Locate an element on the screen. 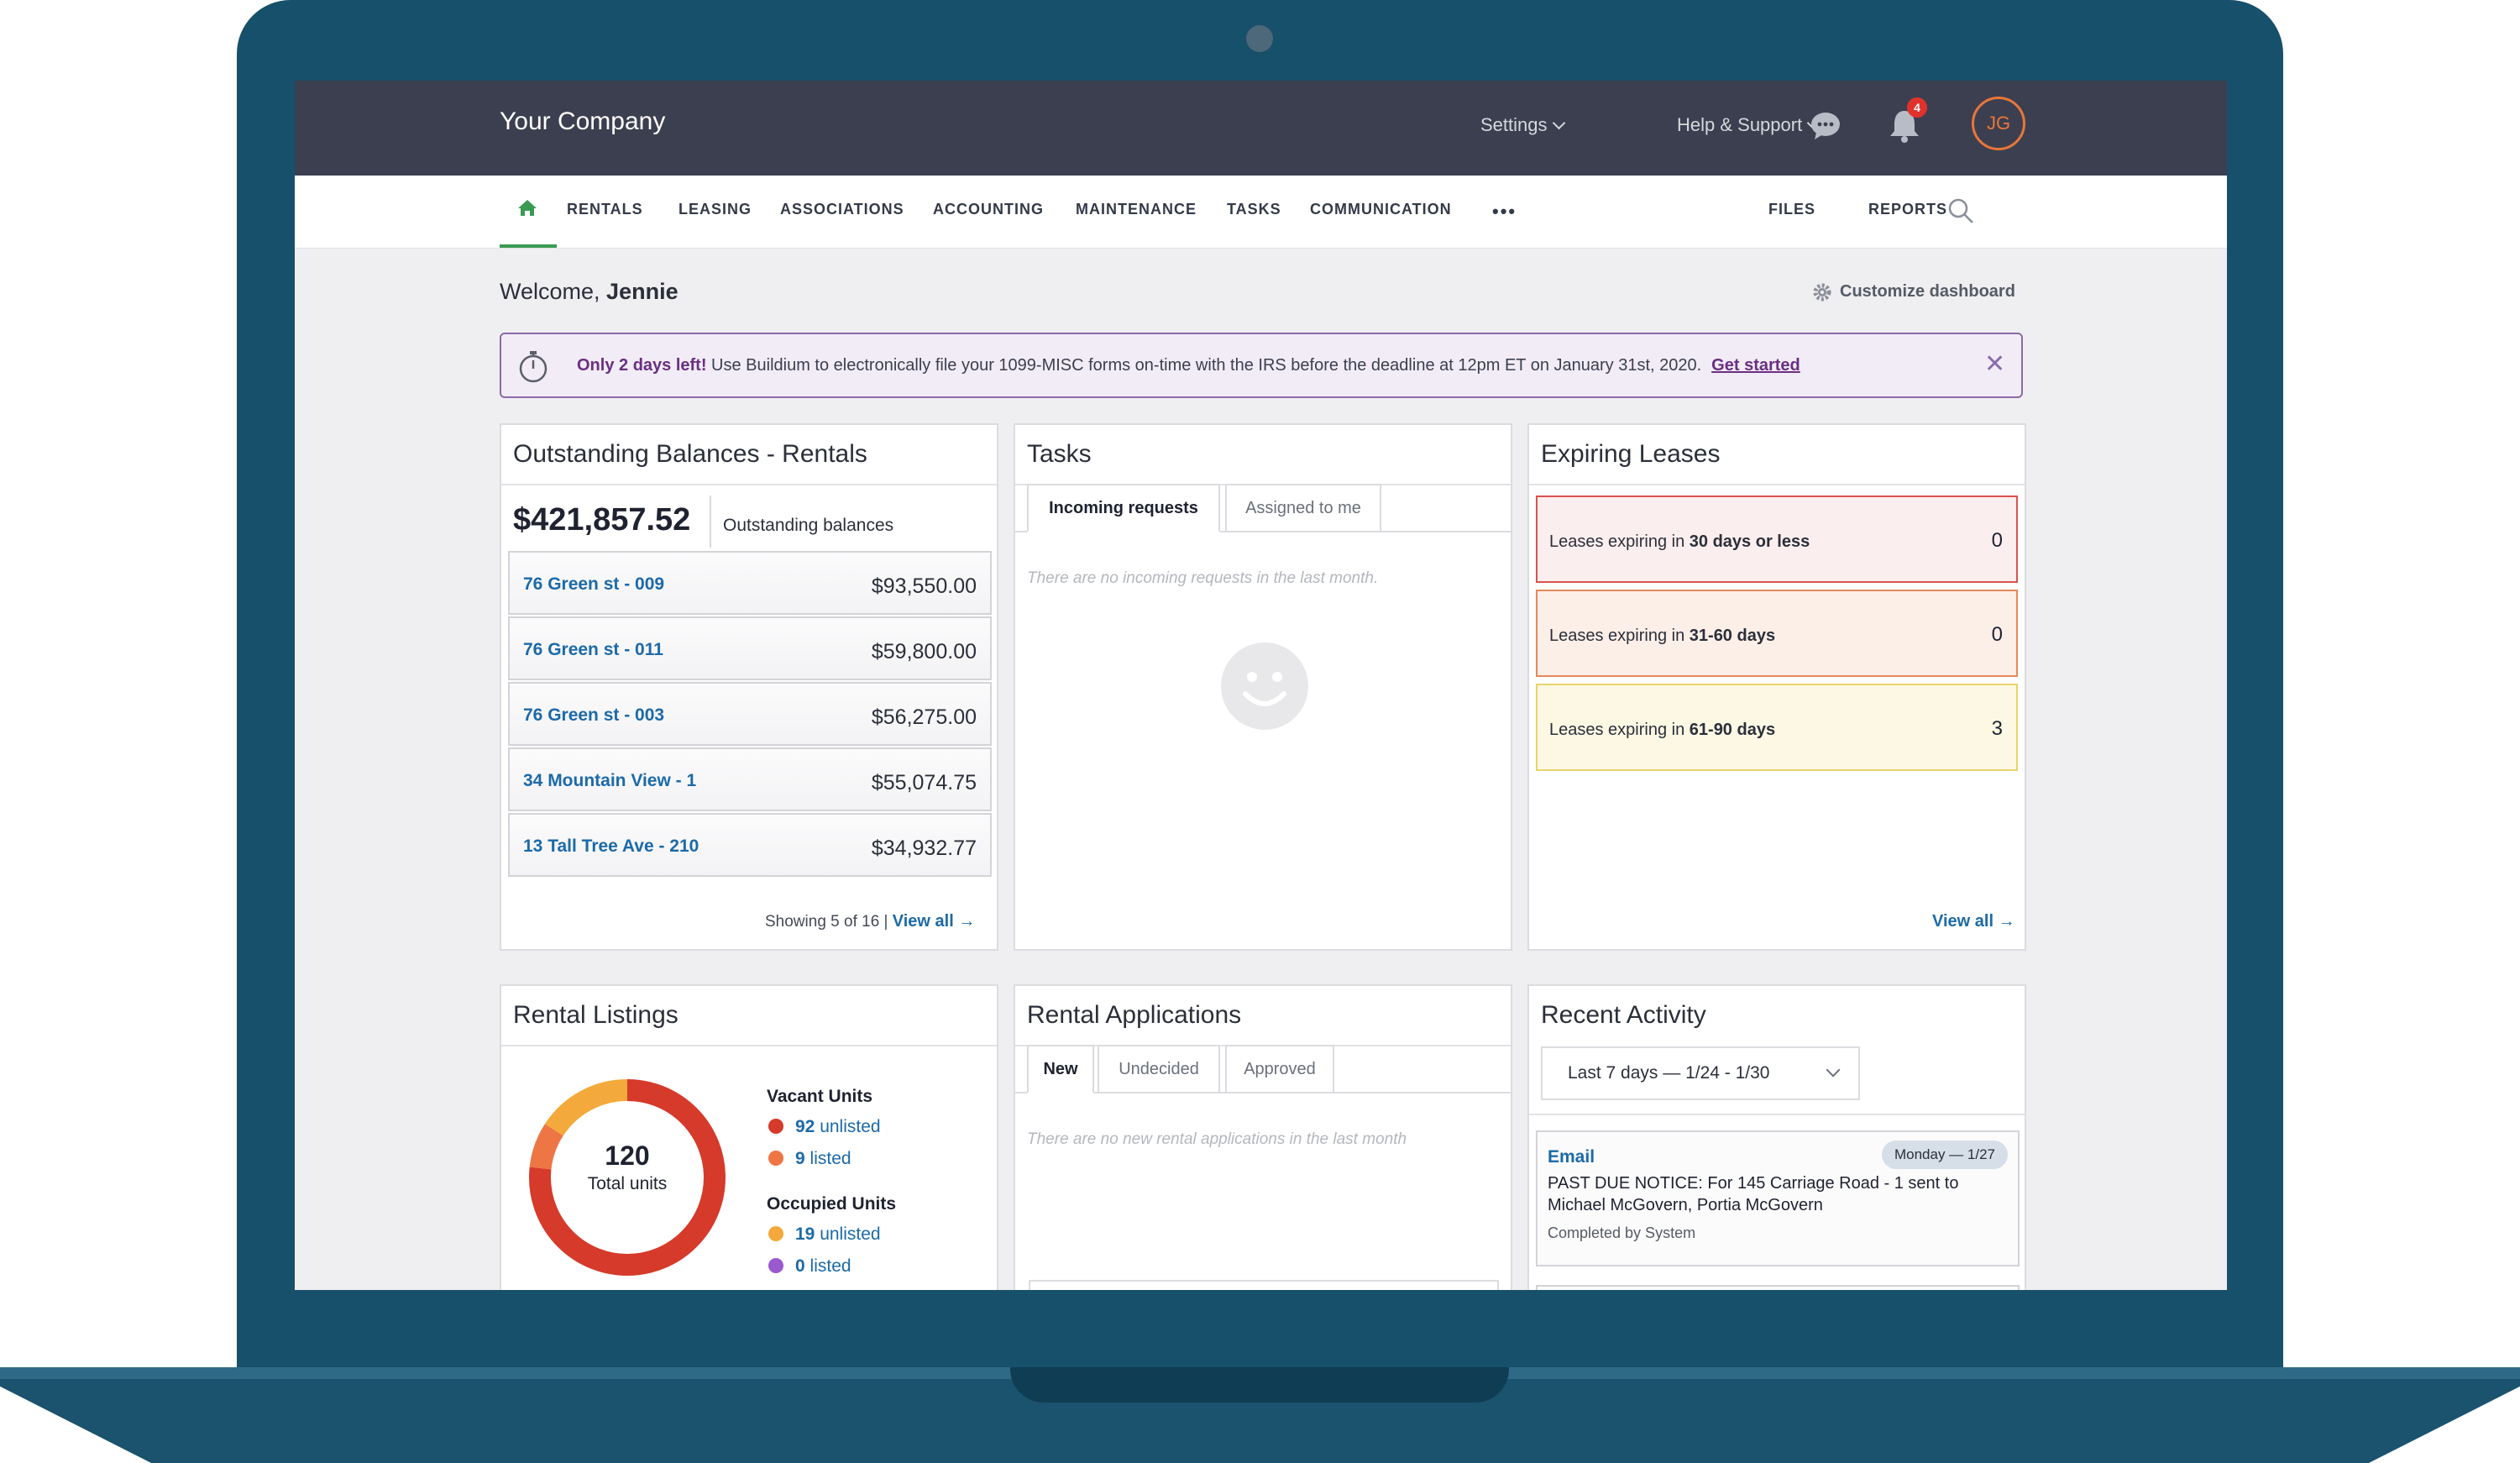 The image size is (2520, 1463). lease-bucket-61-90-days: Leases expiring in 61-90 days 3 is located at coordinates (1777, 727).